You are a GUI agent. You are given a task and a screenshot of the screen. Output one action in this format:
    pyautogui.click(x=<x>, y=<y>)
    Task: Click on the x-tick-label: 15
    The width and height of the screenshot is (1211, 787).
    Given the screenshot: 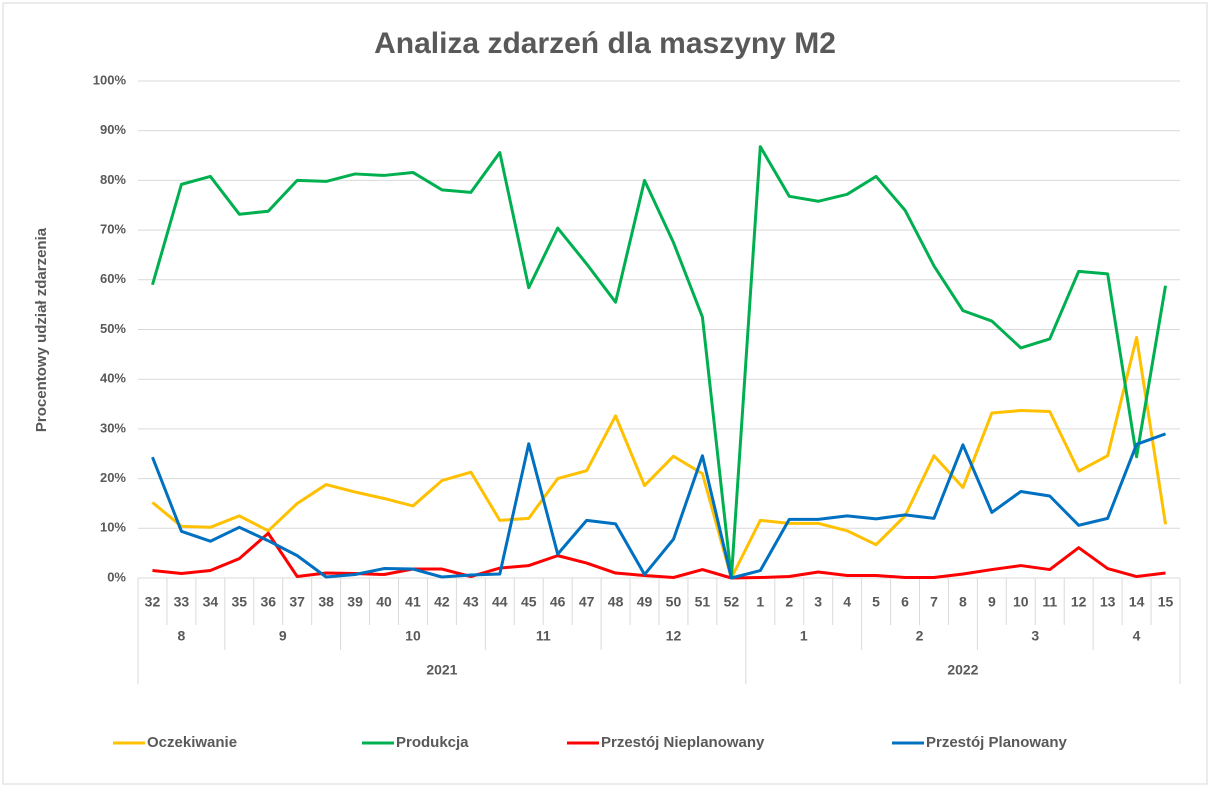 What is the action you would take?
    pyautogui.click(x=1166, y=602)
    